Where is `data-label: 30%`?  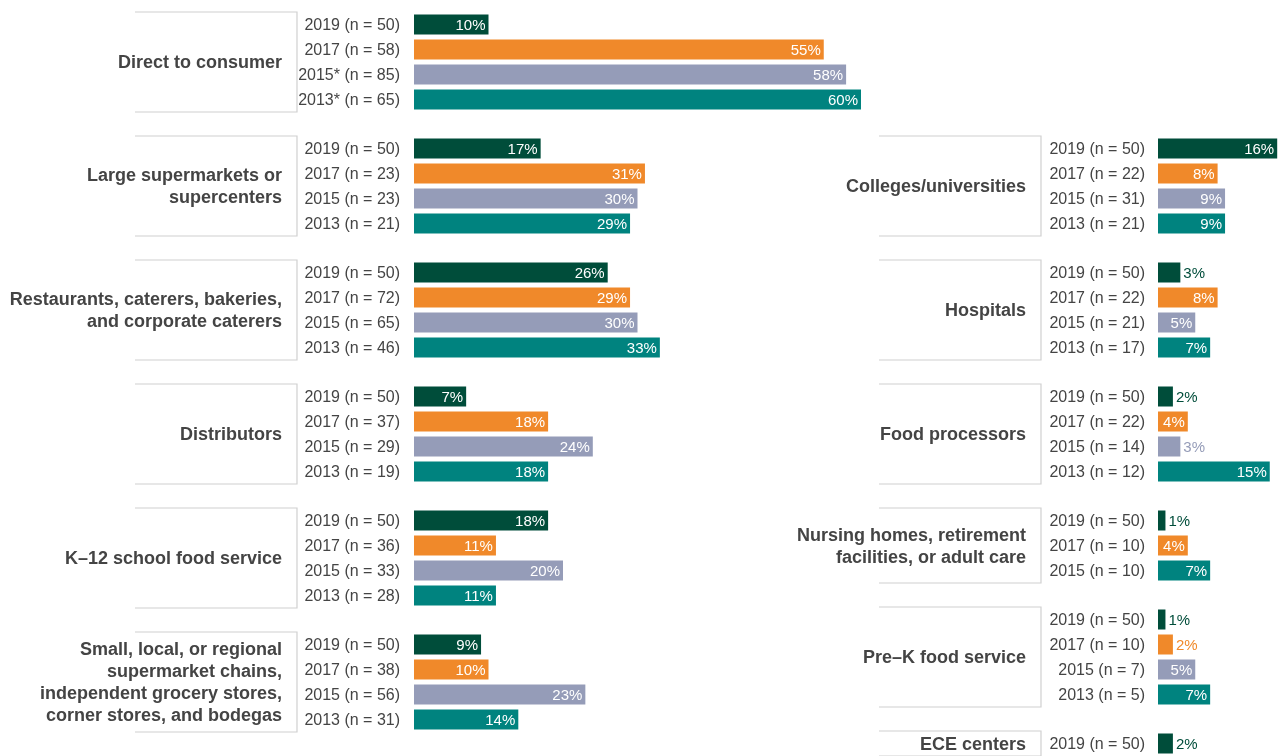
data-label: 30% is located at coordinates (619, 198).